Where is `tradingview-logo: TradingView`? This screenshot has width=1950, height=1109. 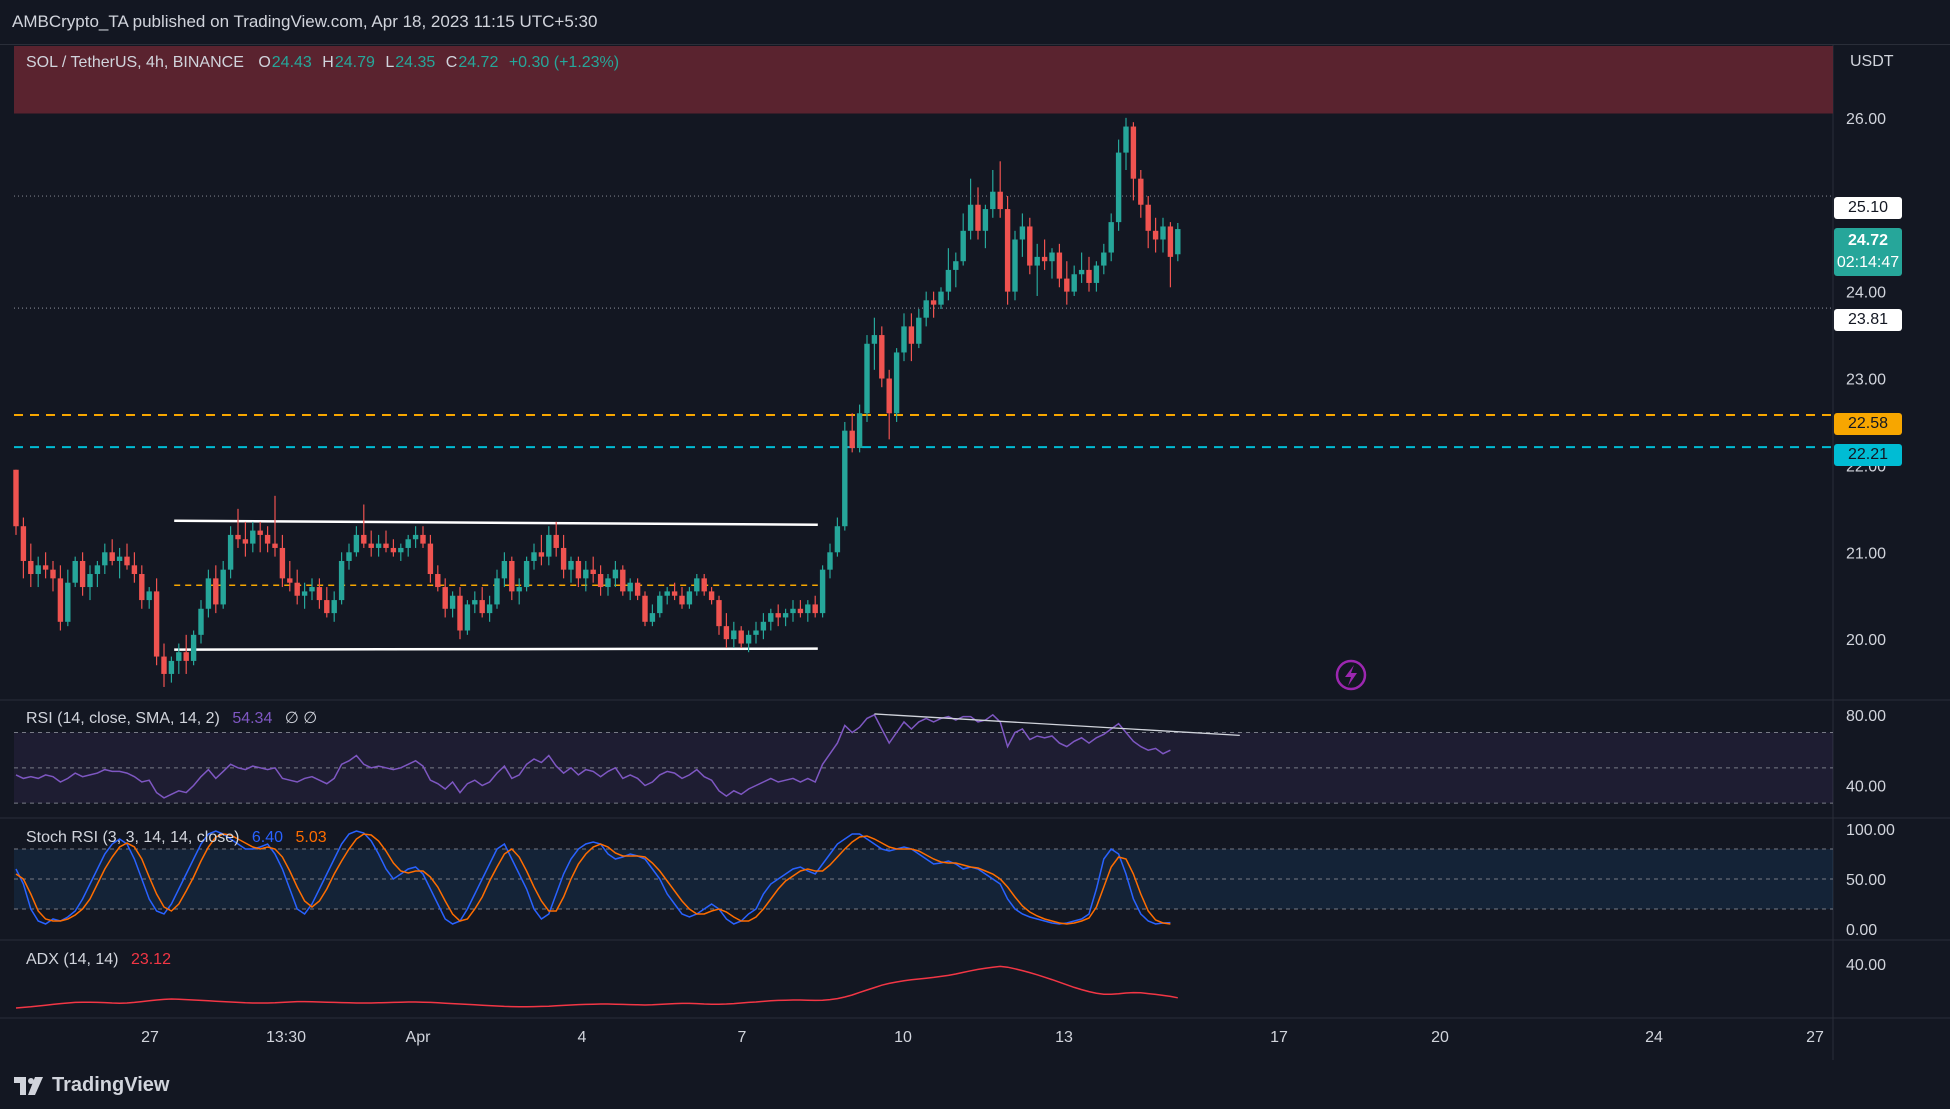
tradingview-logo: TradingView is located at coordinates (91, 1085).